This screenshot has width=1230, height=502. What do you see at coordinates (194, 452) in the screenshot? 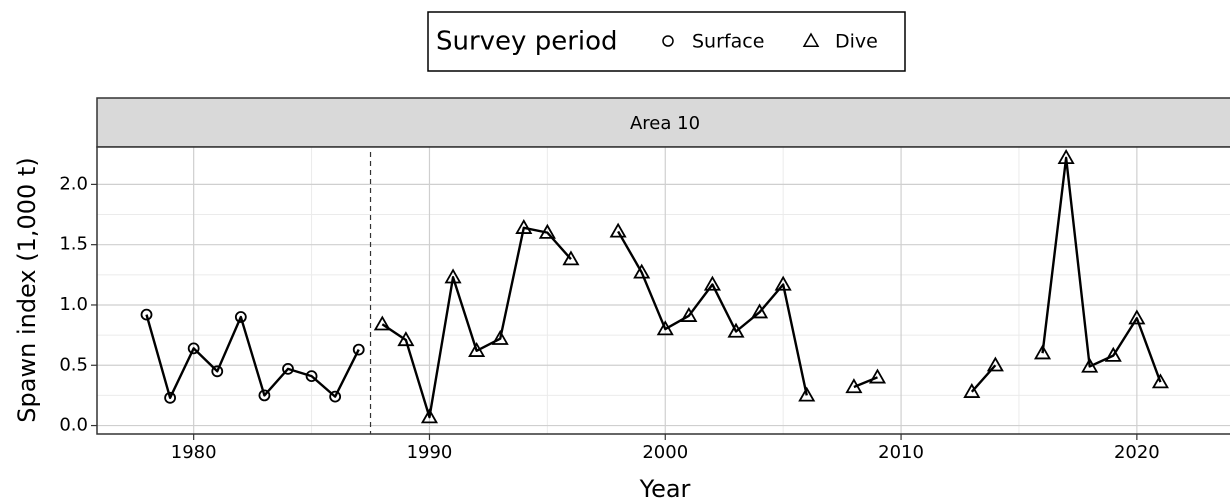
I see `x-tick-label: 1980` at bounding box center [194, 452].